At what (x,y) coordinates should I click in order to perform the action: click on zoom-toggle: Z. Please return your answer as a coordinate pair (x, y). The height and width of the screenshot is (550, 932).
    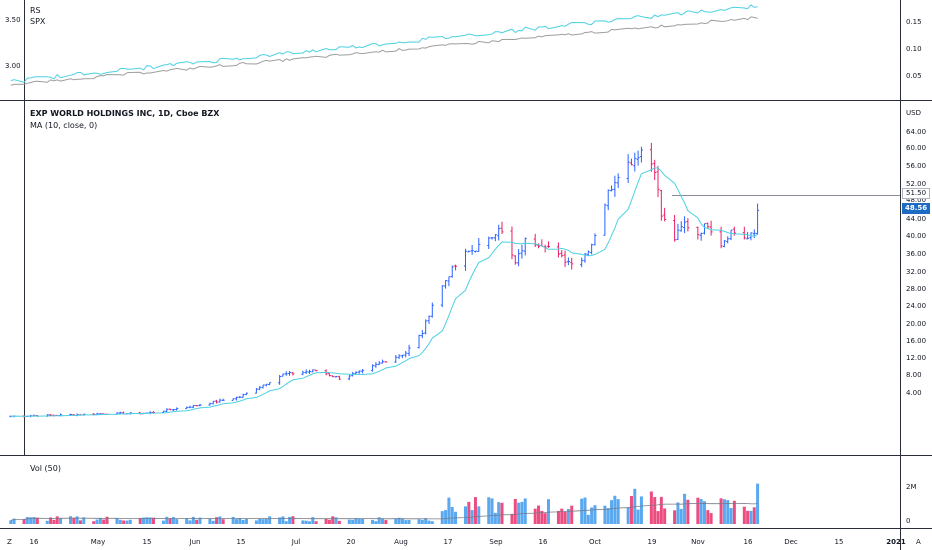
    Looking at the image, I should click on (9, 542).